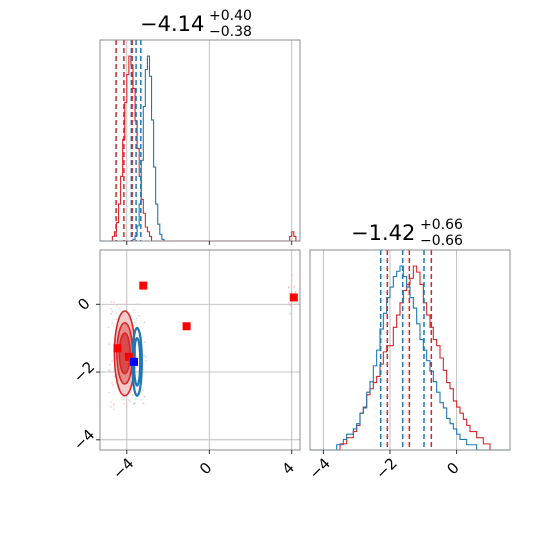  What do you see at coordinates (134, 361) in the screenshot?
I see `marker-blue-square` at bounding box center [134, 361].